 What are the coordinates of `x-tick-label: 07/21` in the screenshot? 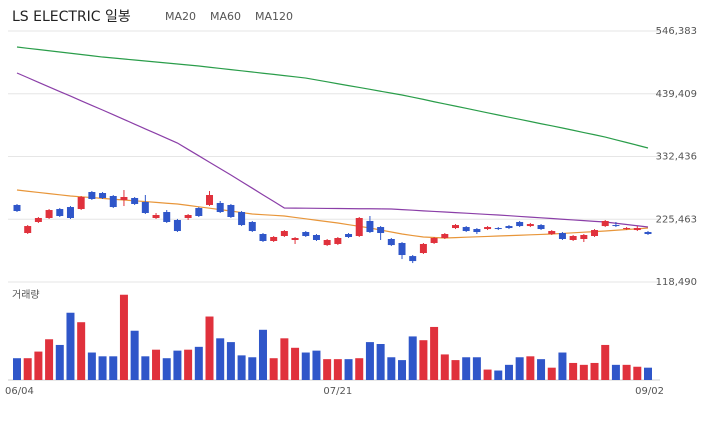 It's located at (337, 391).